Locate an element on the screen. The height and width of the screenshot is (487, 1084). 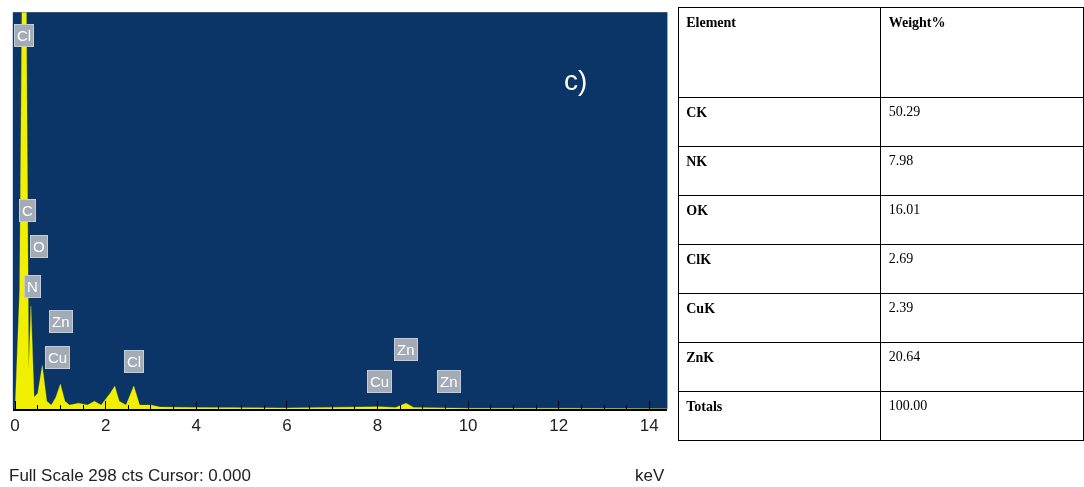
x-tick-label: 14 is located at coordinates (649, 426).